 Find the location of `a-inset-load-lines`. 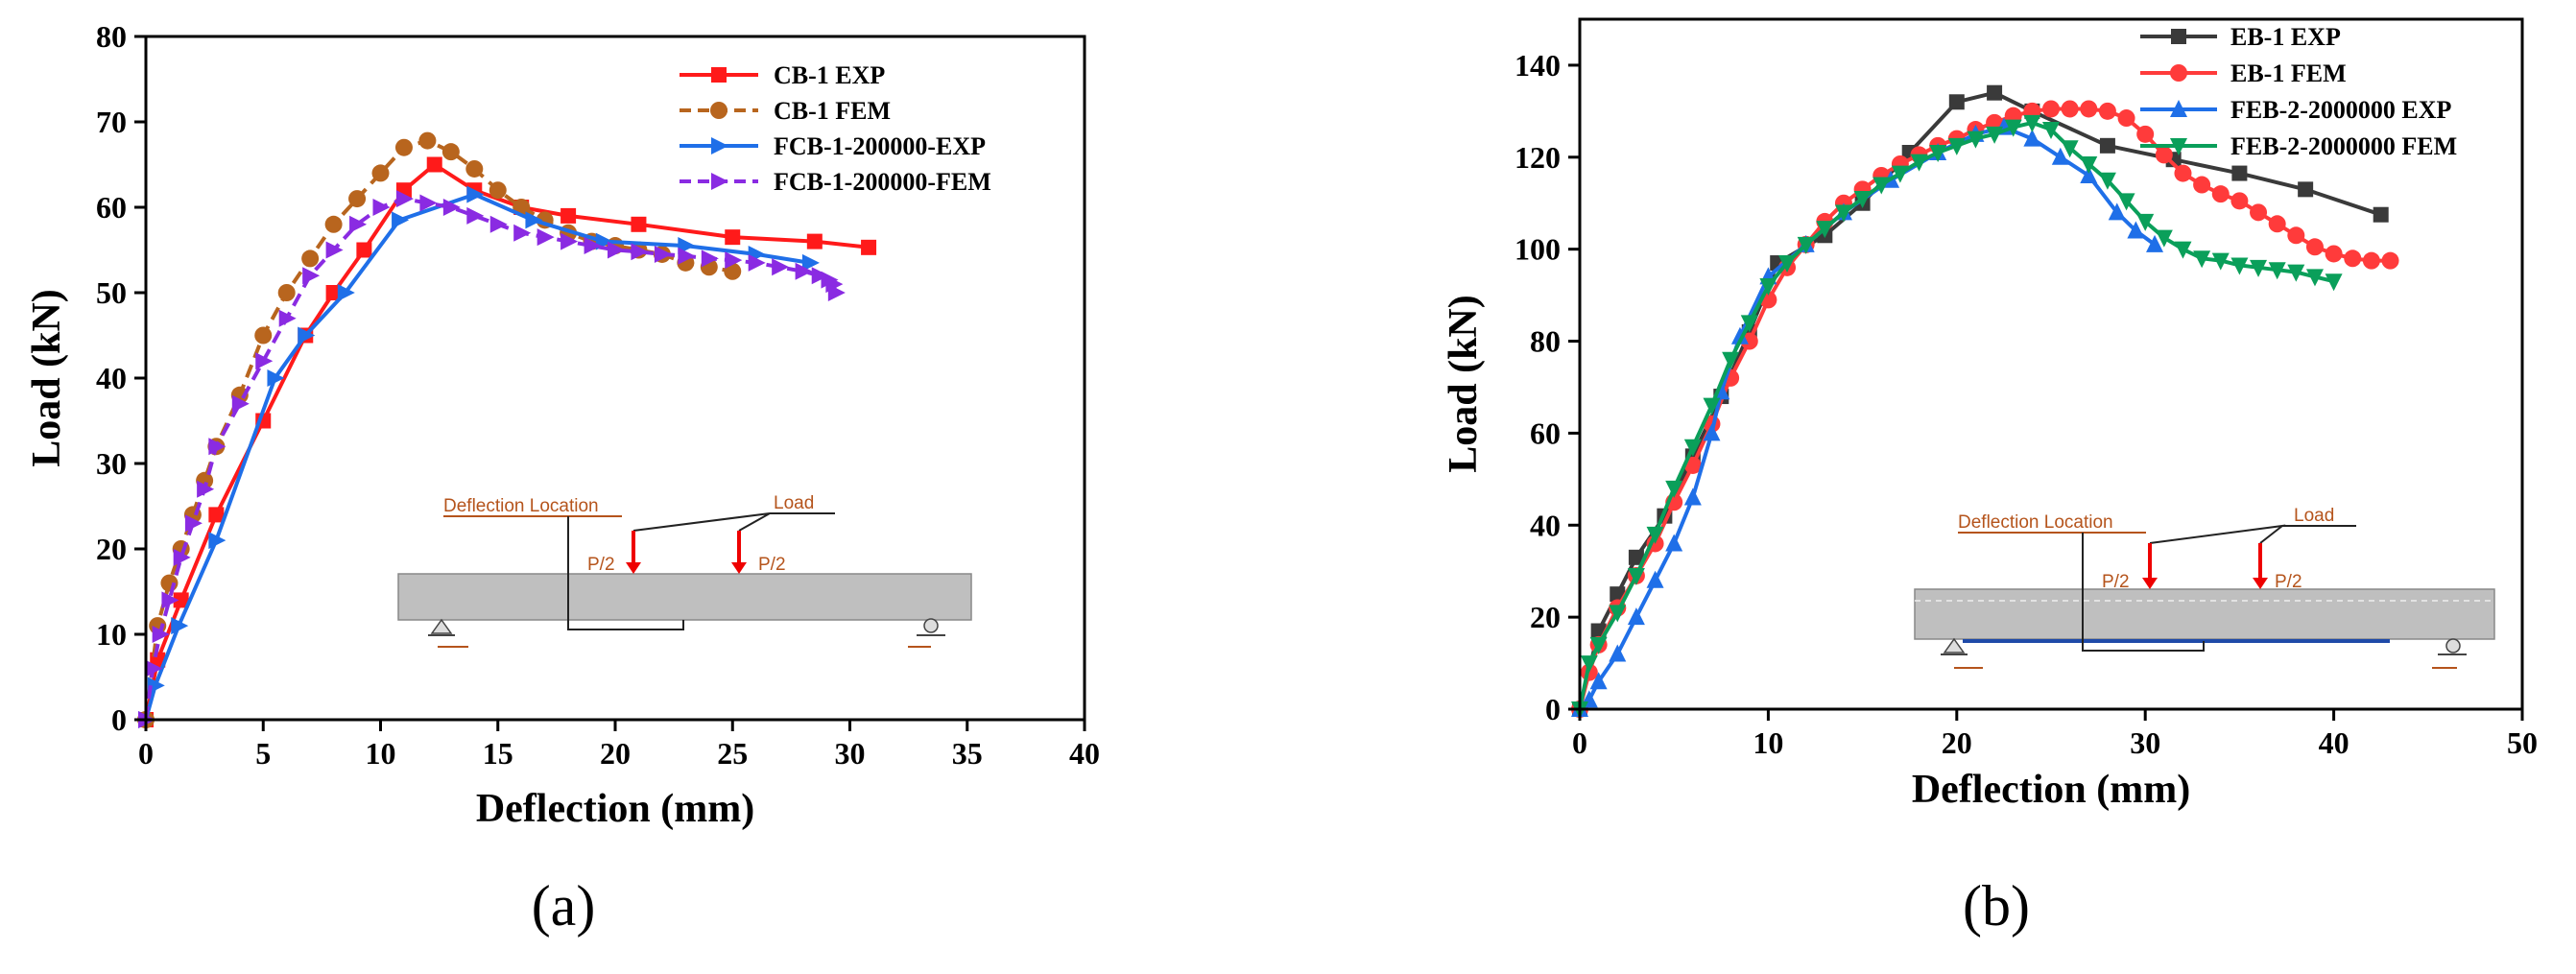

a-inset-load-lines is located at coordinates (701, 522).